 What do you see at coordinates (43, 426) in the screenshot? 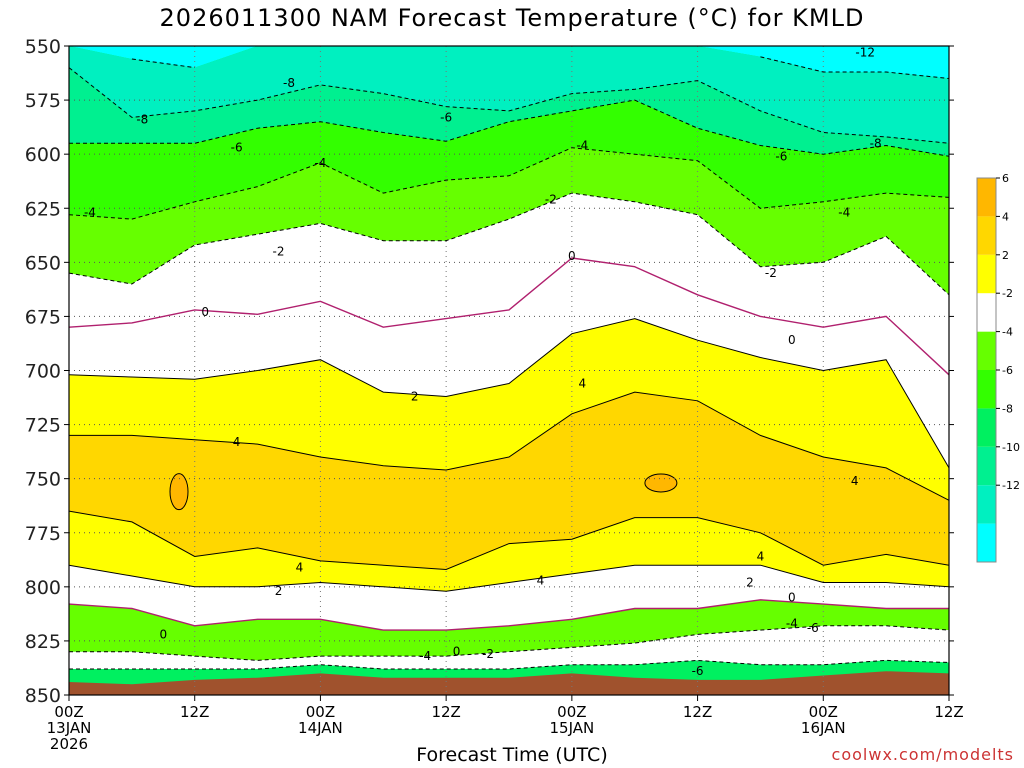
I see `y-tick-label: 725` at bounding box center [43, 426].